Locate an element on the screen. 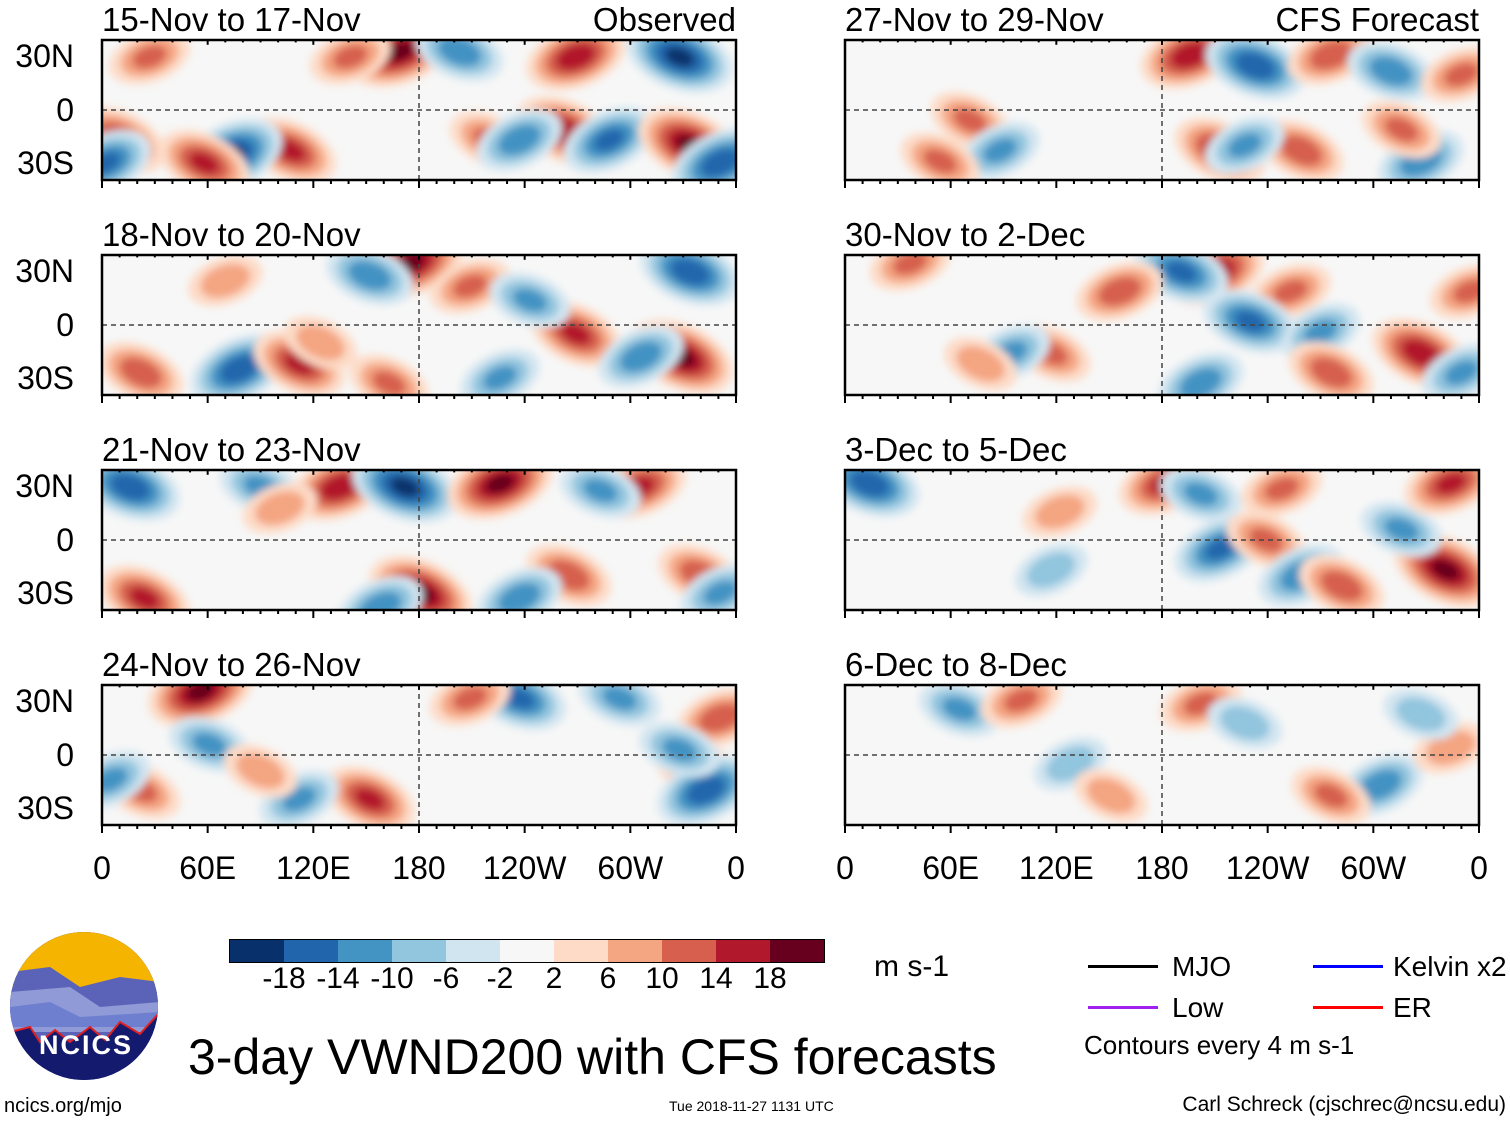 Image resolution: width=1510 pixels, height=1121 pixels. colorbar-tick-label: -2 is located at coordinates (500, 978).